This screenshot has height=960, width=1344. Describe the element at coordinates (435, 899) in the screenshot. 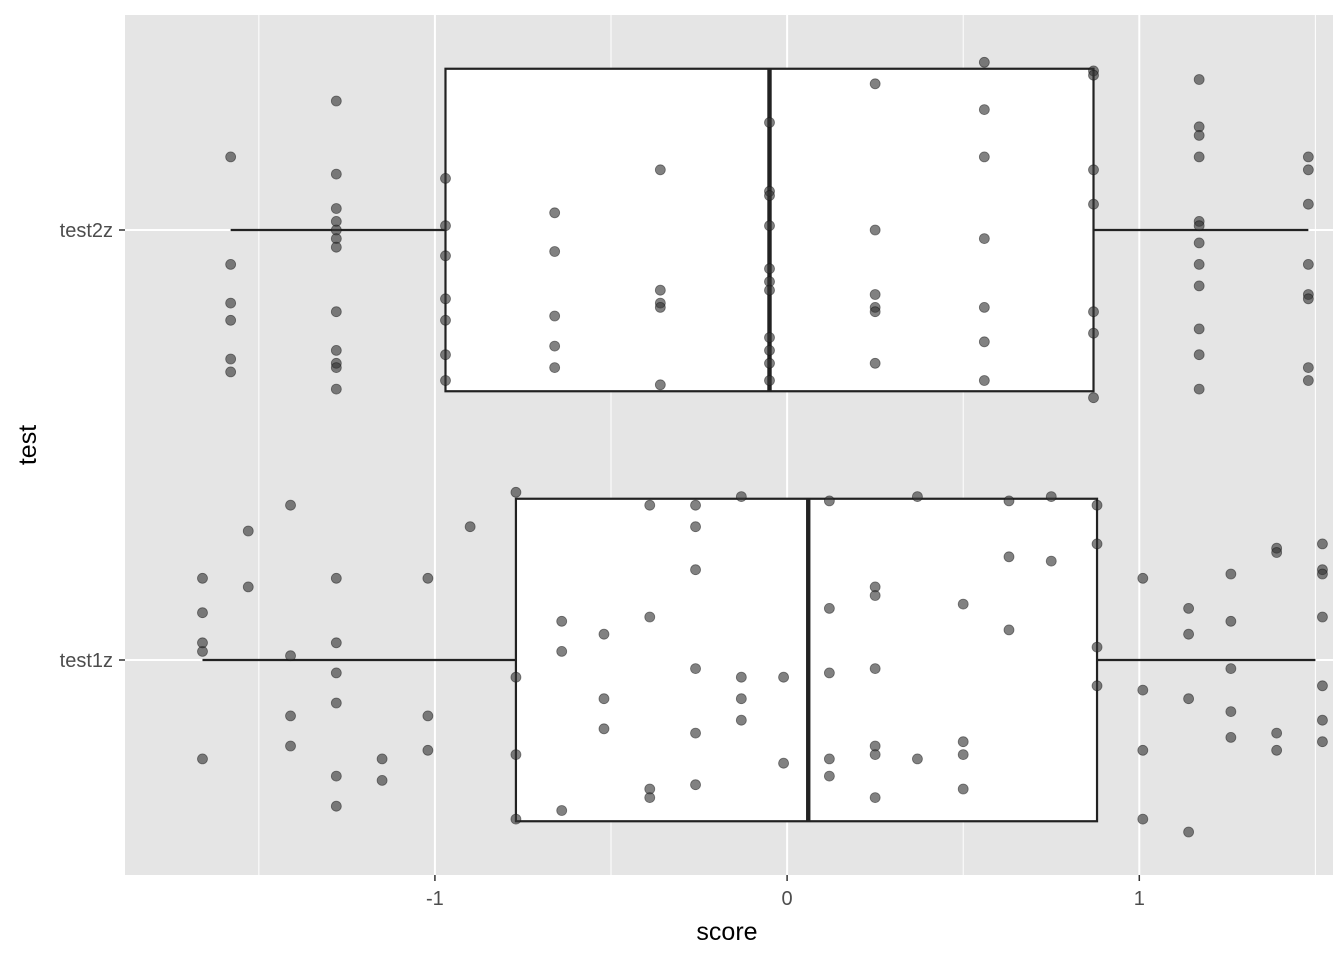

I see `x-tick-label: -1` at that location.